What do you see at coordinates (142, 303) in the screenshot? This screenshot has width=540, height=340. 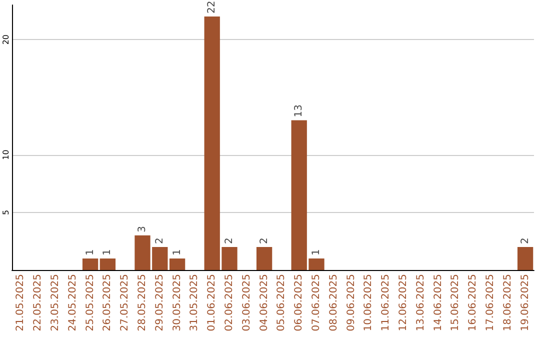 I see `x-tick-label: 28.05.2025` at bounding box center [142, 303].